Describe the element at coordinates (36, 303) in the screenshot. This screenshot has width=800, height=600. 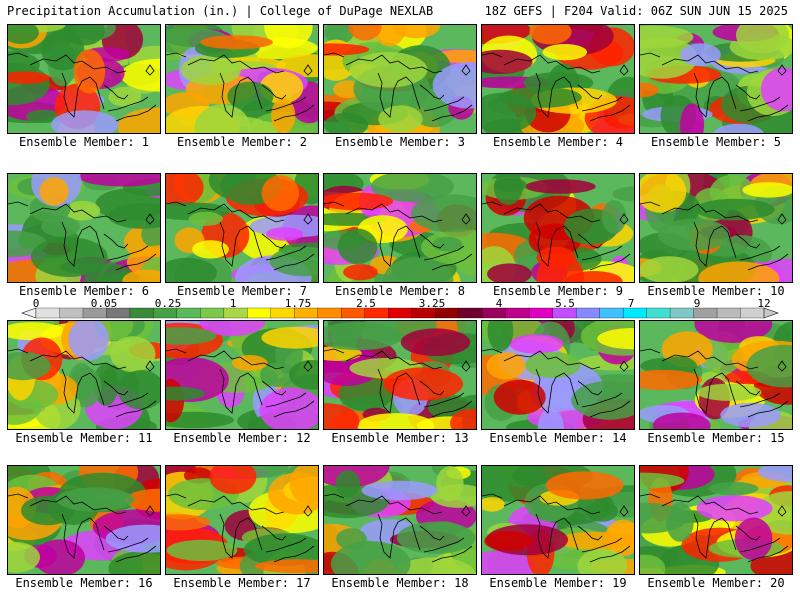
I see `colorbar-tick-label: 0` at that location.